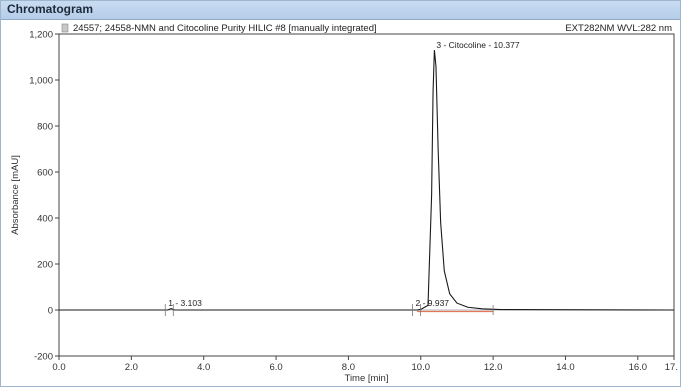 The height and width of the screenshot is (389, 681). Describe the element at coordinates (50, 9) in the screenshot. I see `window-title: Chromatogram` at that location.